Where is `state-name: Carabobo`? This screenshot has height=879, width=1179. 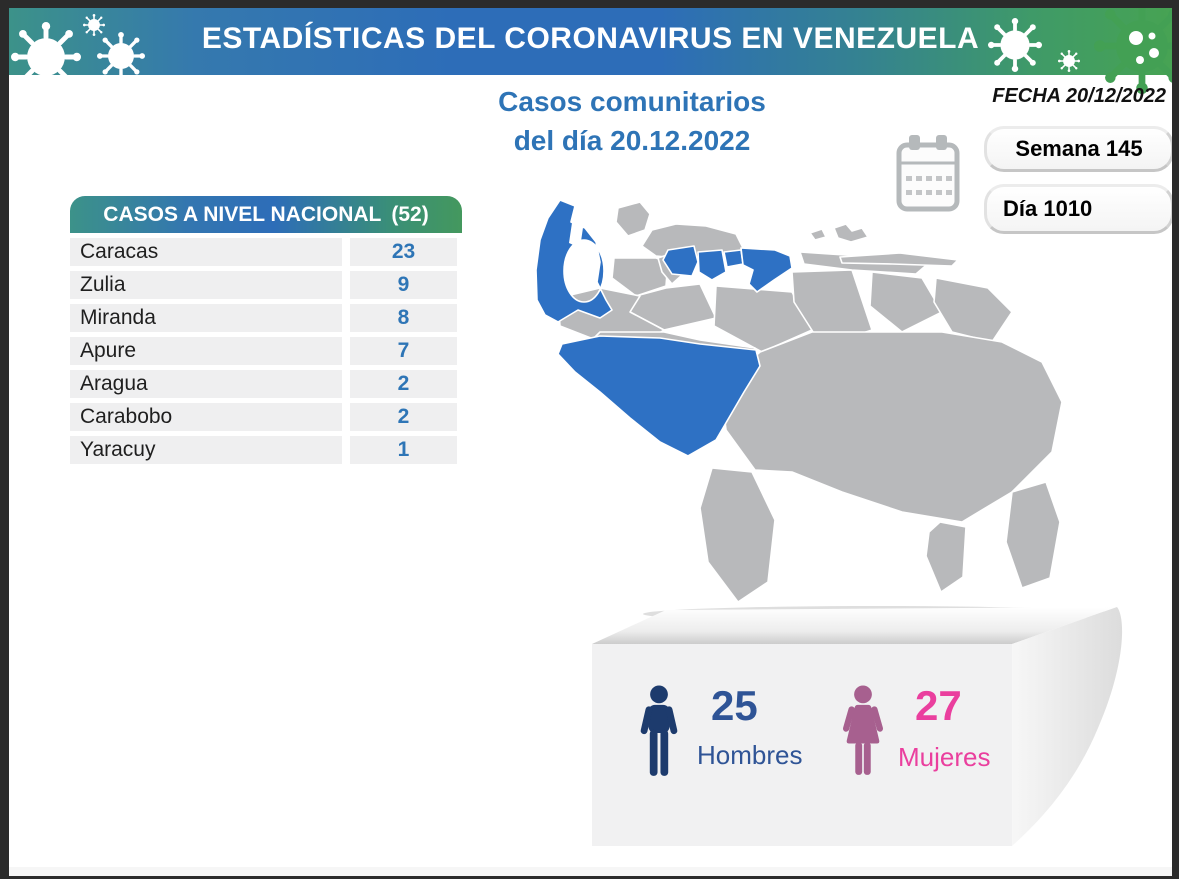 state-name: Carabobo is located at coordinates (206, 417).